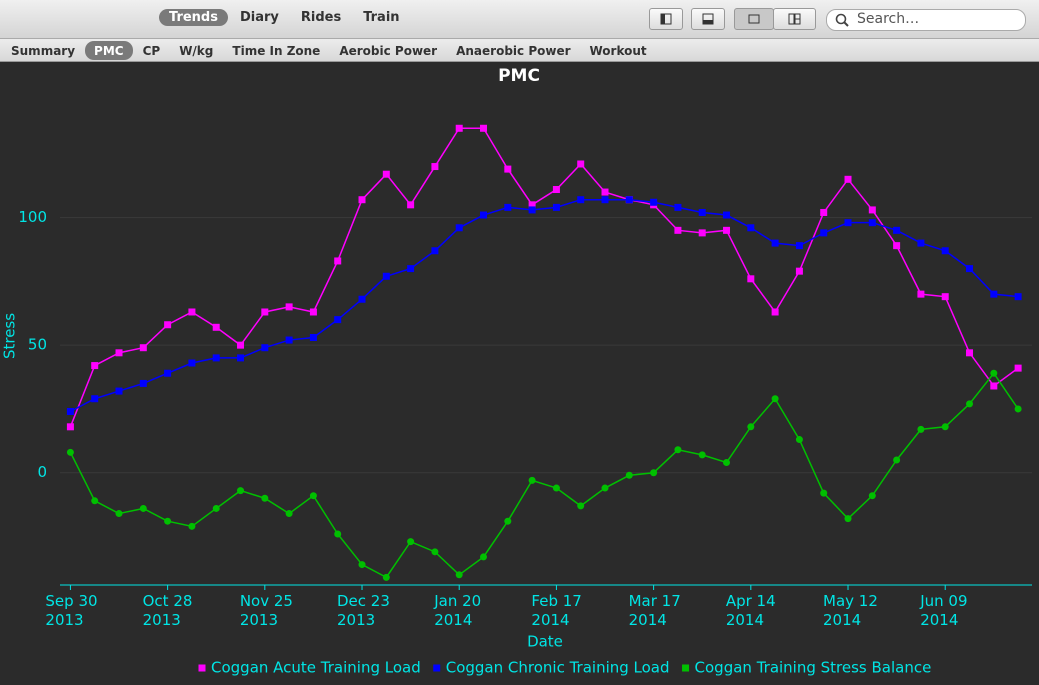 The height and width of the screenshot is (685, 1039). I want to click on x-tick-label: Sep 30 2013, so click(71, 610).